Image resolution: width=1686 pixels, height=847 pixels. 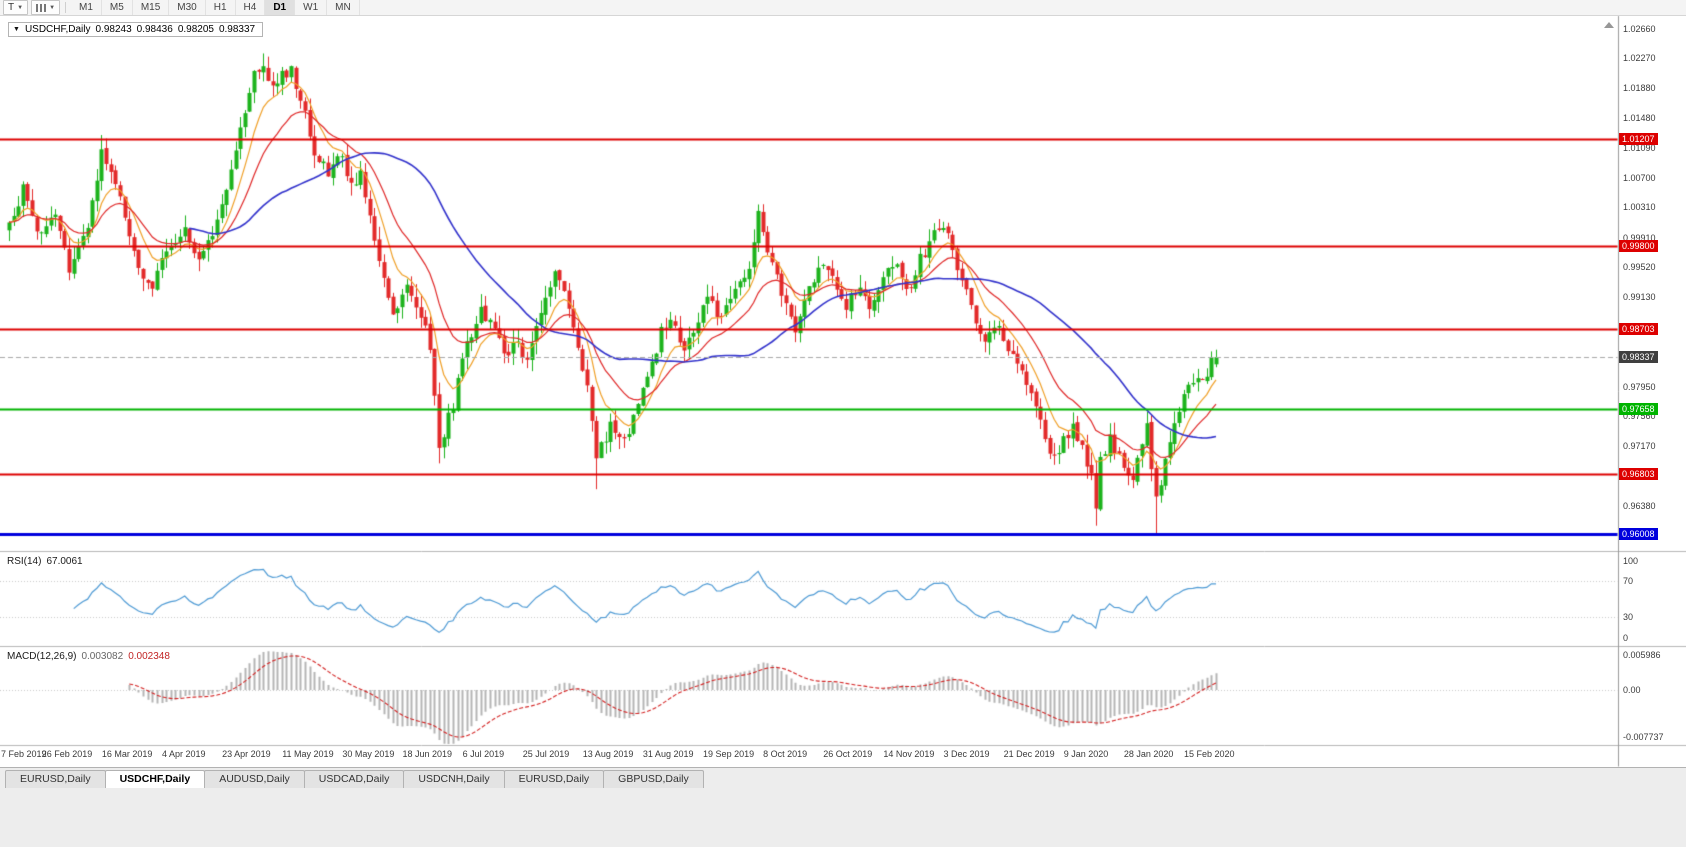 What do you see at coordinates (280, 7) in the screenshot?
I see `timeframe-button-d1: D1` at bounding box center [280, 7].